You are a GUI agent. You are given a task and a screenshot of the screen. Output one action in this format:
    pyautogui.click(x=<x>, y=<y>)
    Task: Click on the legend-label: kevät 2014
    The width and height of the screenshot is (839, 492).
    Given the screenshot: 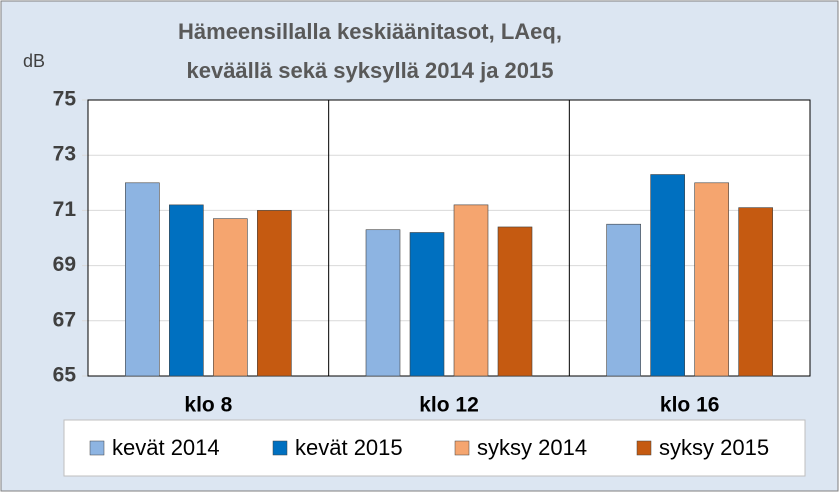 What is the action you would take?
    pyautogui.click(x=166, y=447)
    